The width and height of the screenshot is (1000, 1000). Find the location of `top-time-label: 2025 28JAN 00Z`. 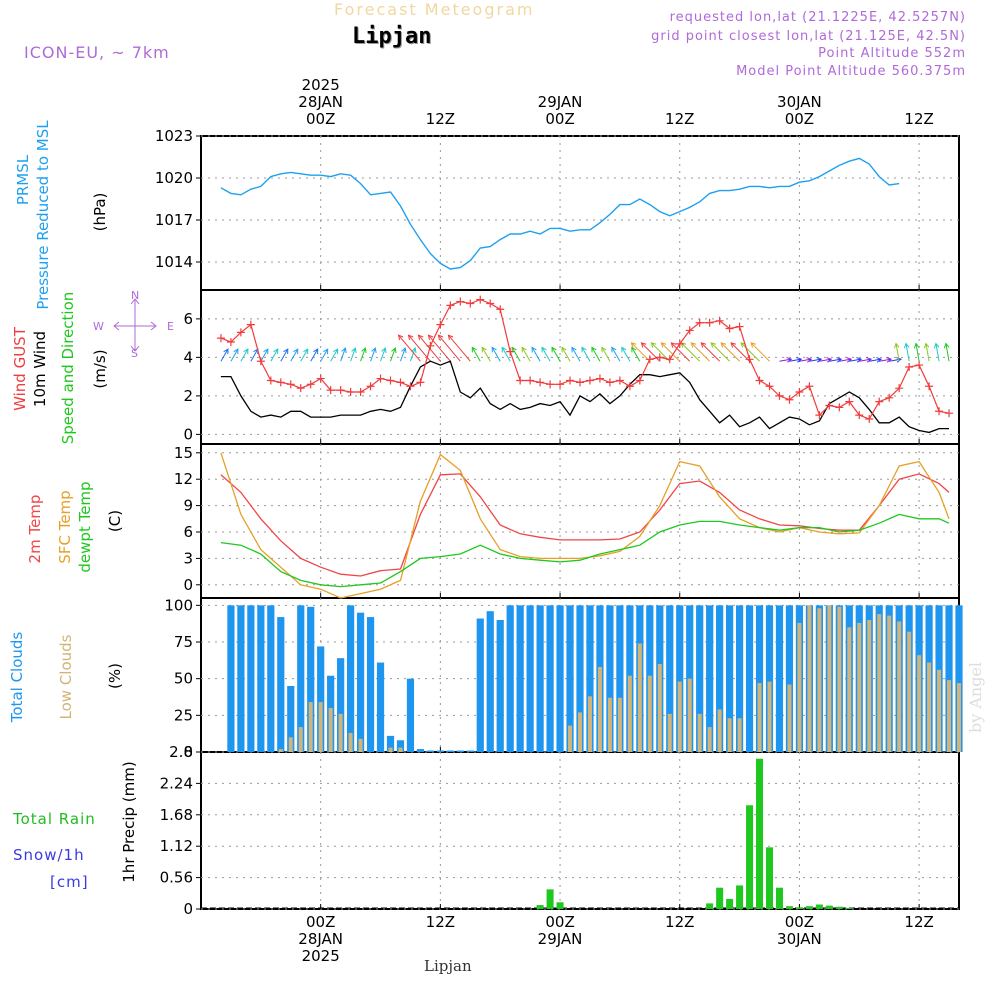

top-time-label: 2025 28JAN 00Z is located at coordinates (321, 102).